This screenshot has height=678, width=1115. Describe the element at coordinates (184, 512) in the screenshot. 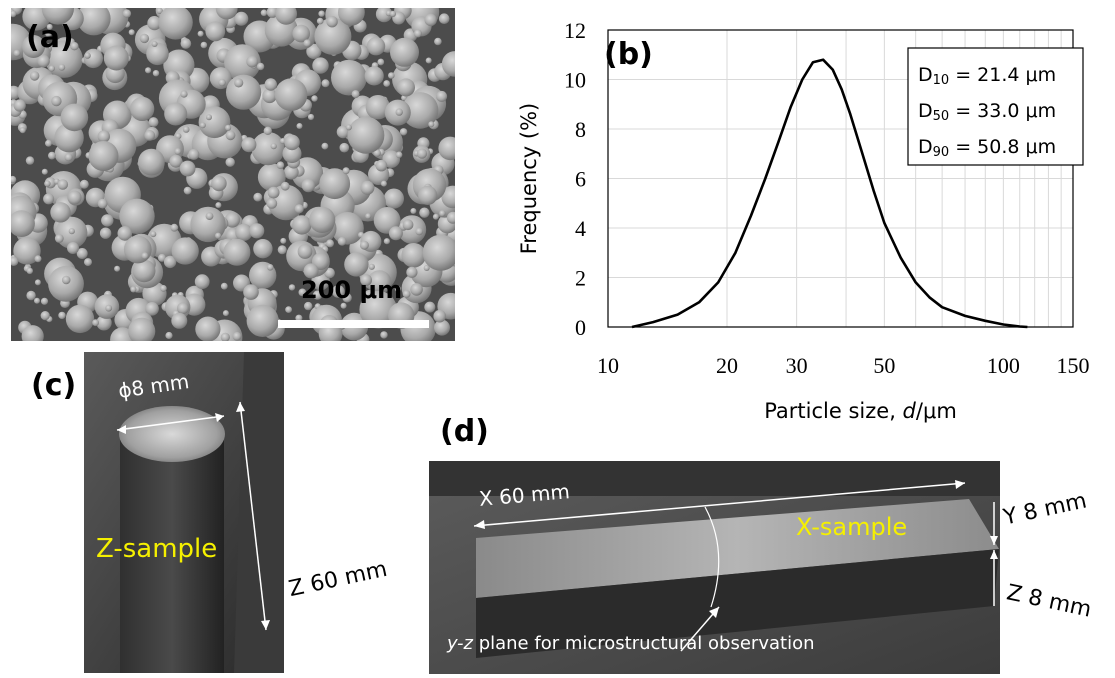

I see `z-sample-photo: ϕ8 mm Z-sample` at that location.